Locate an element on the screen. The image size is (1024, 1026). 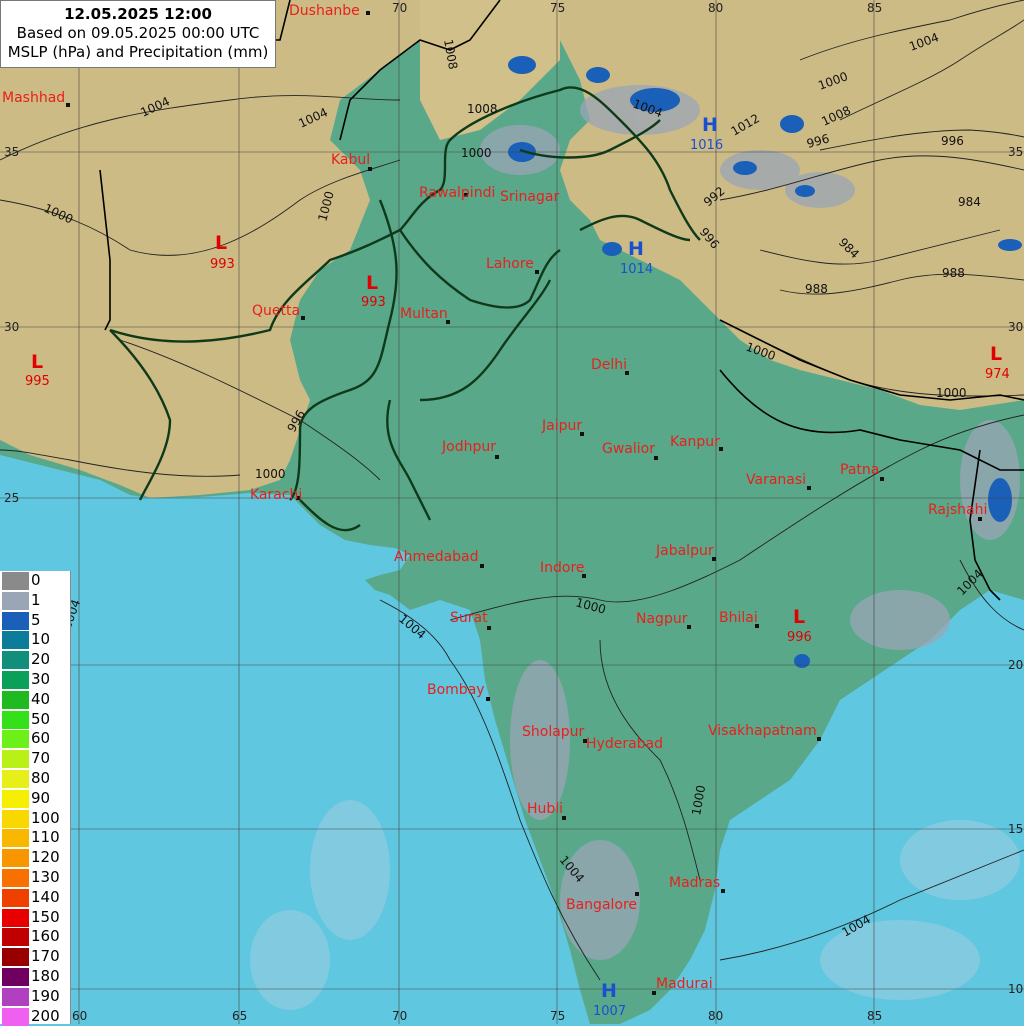
legend-row: 80 is located at coordinates (35, 779).